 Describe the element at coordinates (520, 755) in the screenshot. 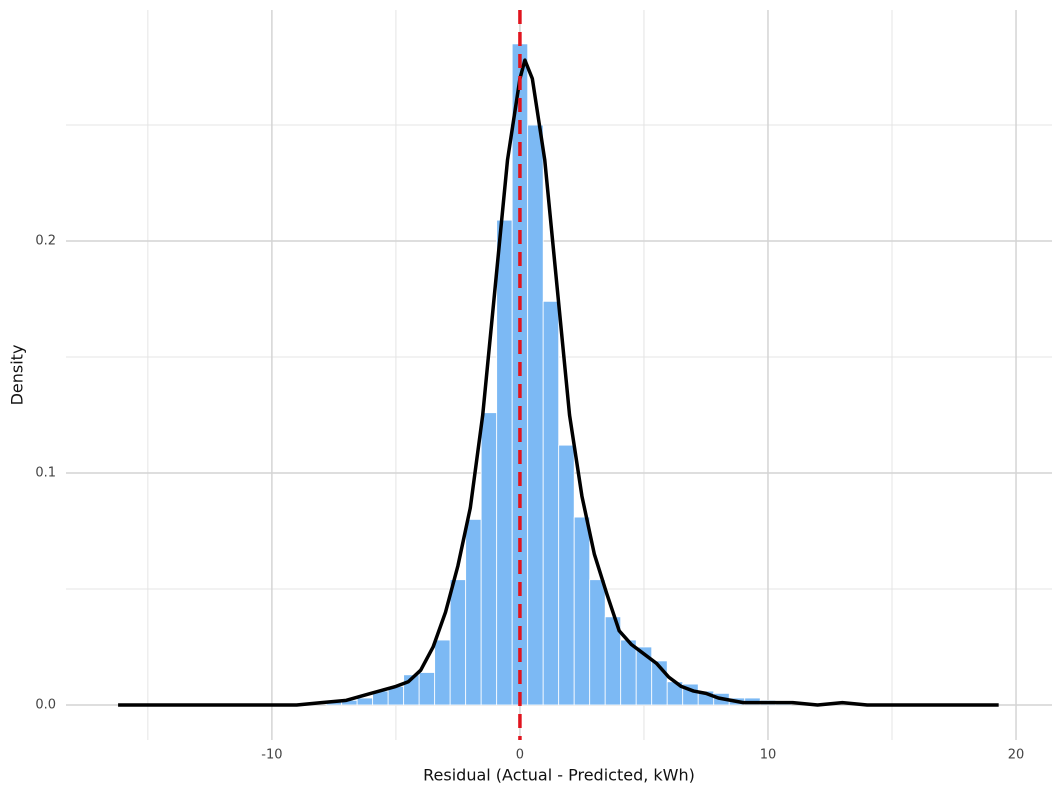

I see `x-tick-label: 0` at that location.